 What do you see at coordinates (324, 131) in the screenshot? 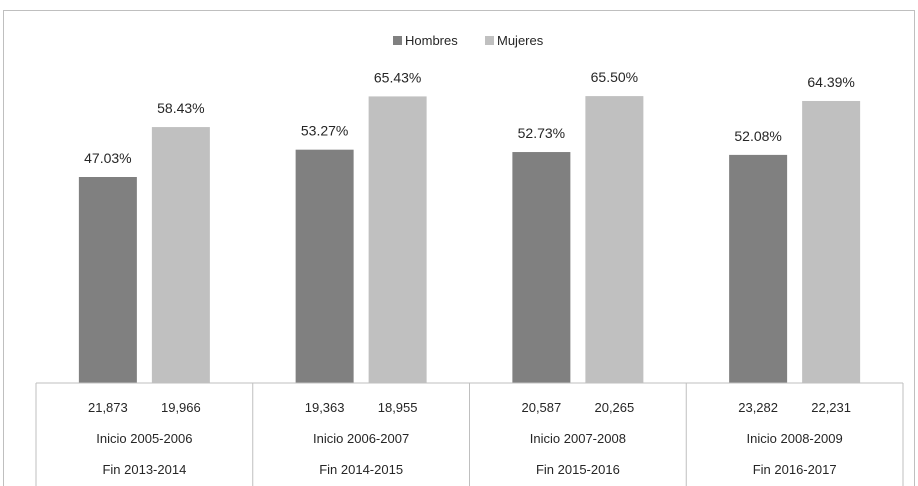
I see `data-label-hombres-2: 53.27%` at bounding box center [324, 131].